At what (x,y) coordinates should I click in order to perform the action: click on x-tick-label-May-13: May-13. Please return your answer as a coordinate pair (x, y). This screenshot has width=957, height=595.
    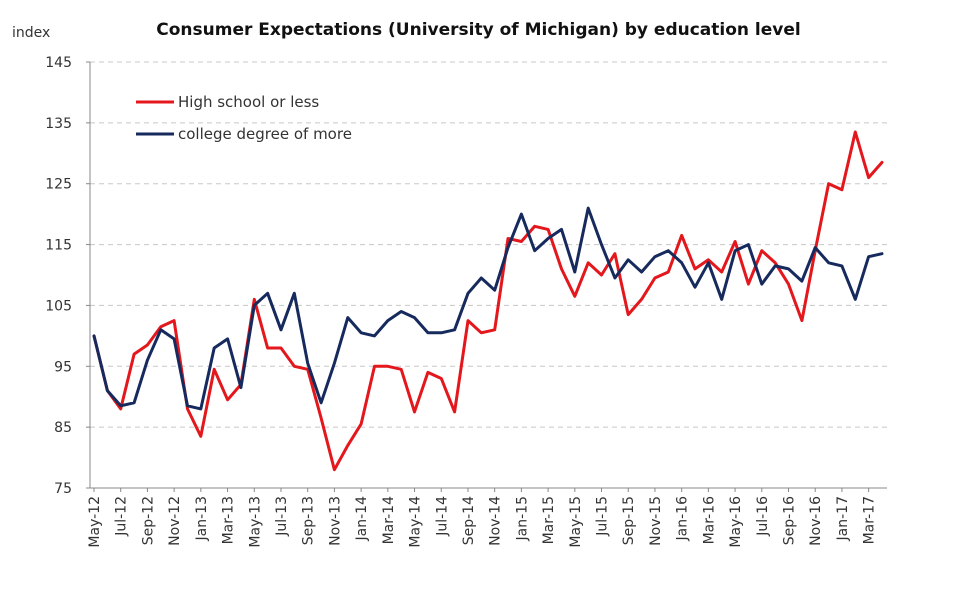
    Looking at the image, I should click on (255, 522).